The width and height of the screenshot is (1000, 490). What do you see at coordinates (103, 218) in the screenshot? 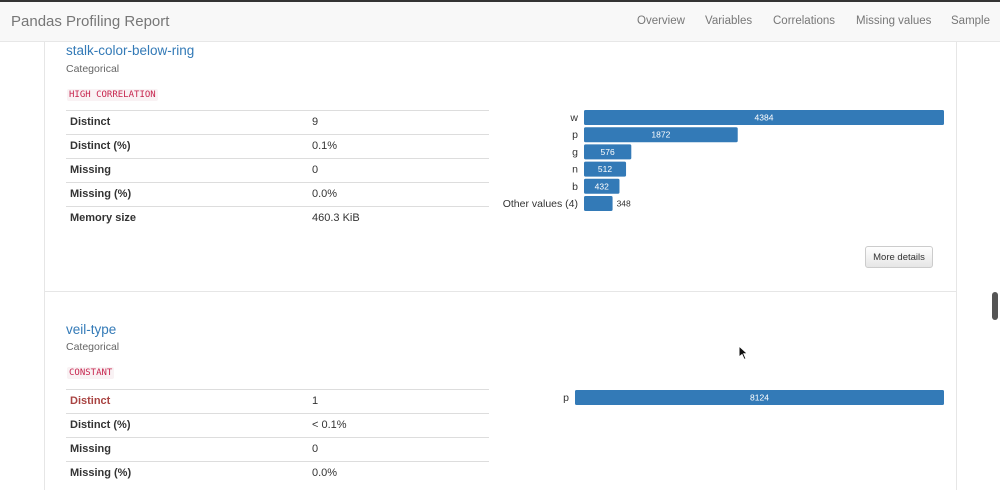
I see `stat-key: Memory size` at bounding box center [103, 218].